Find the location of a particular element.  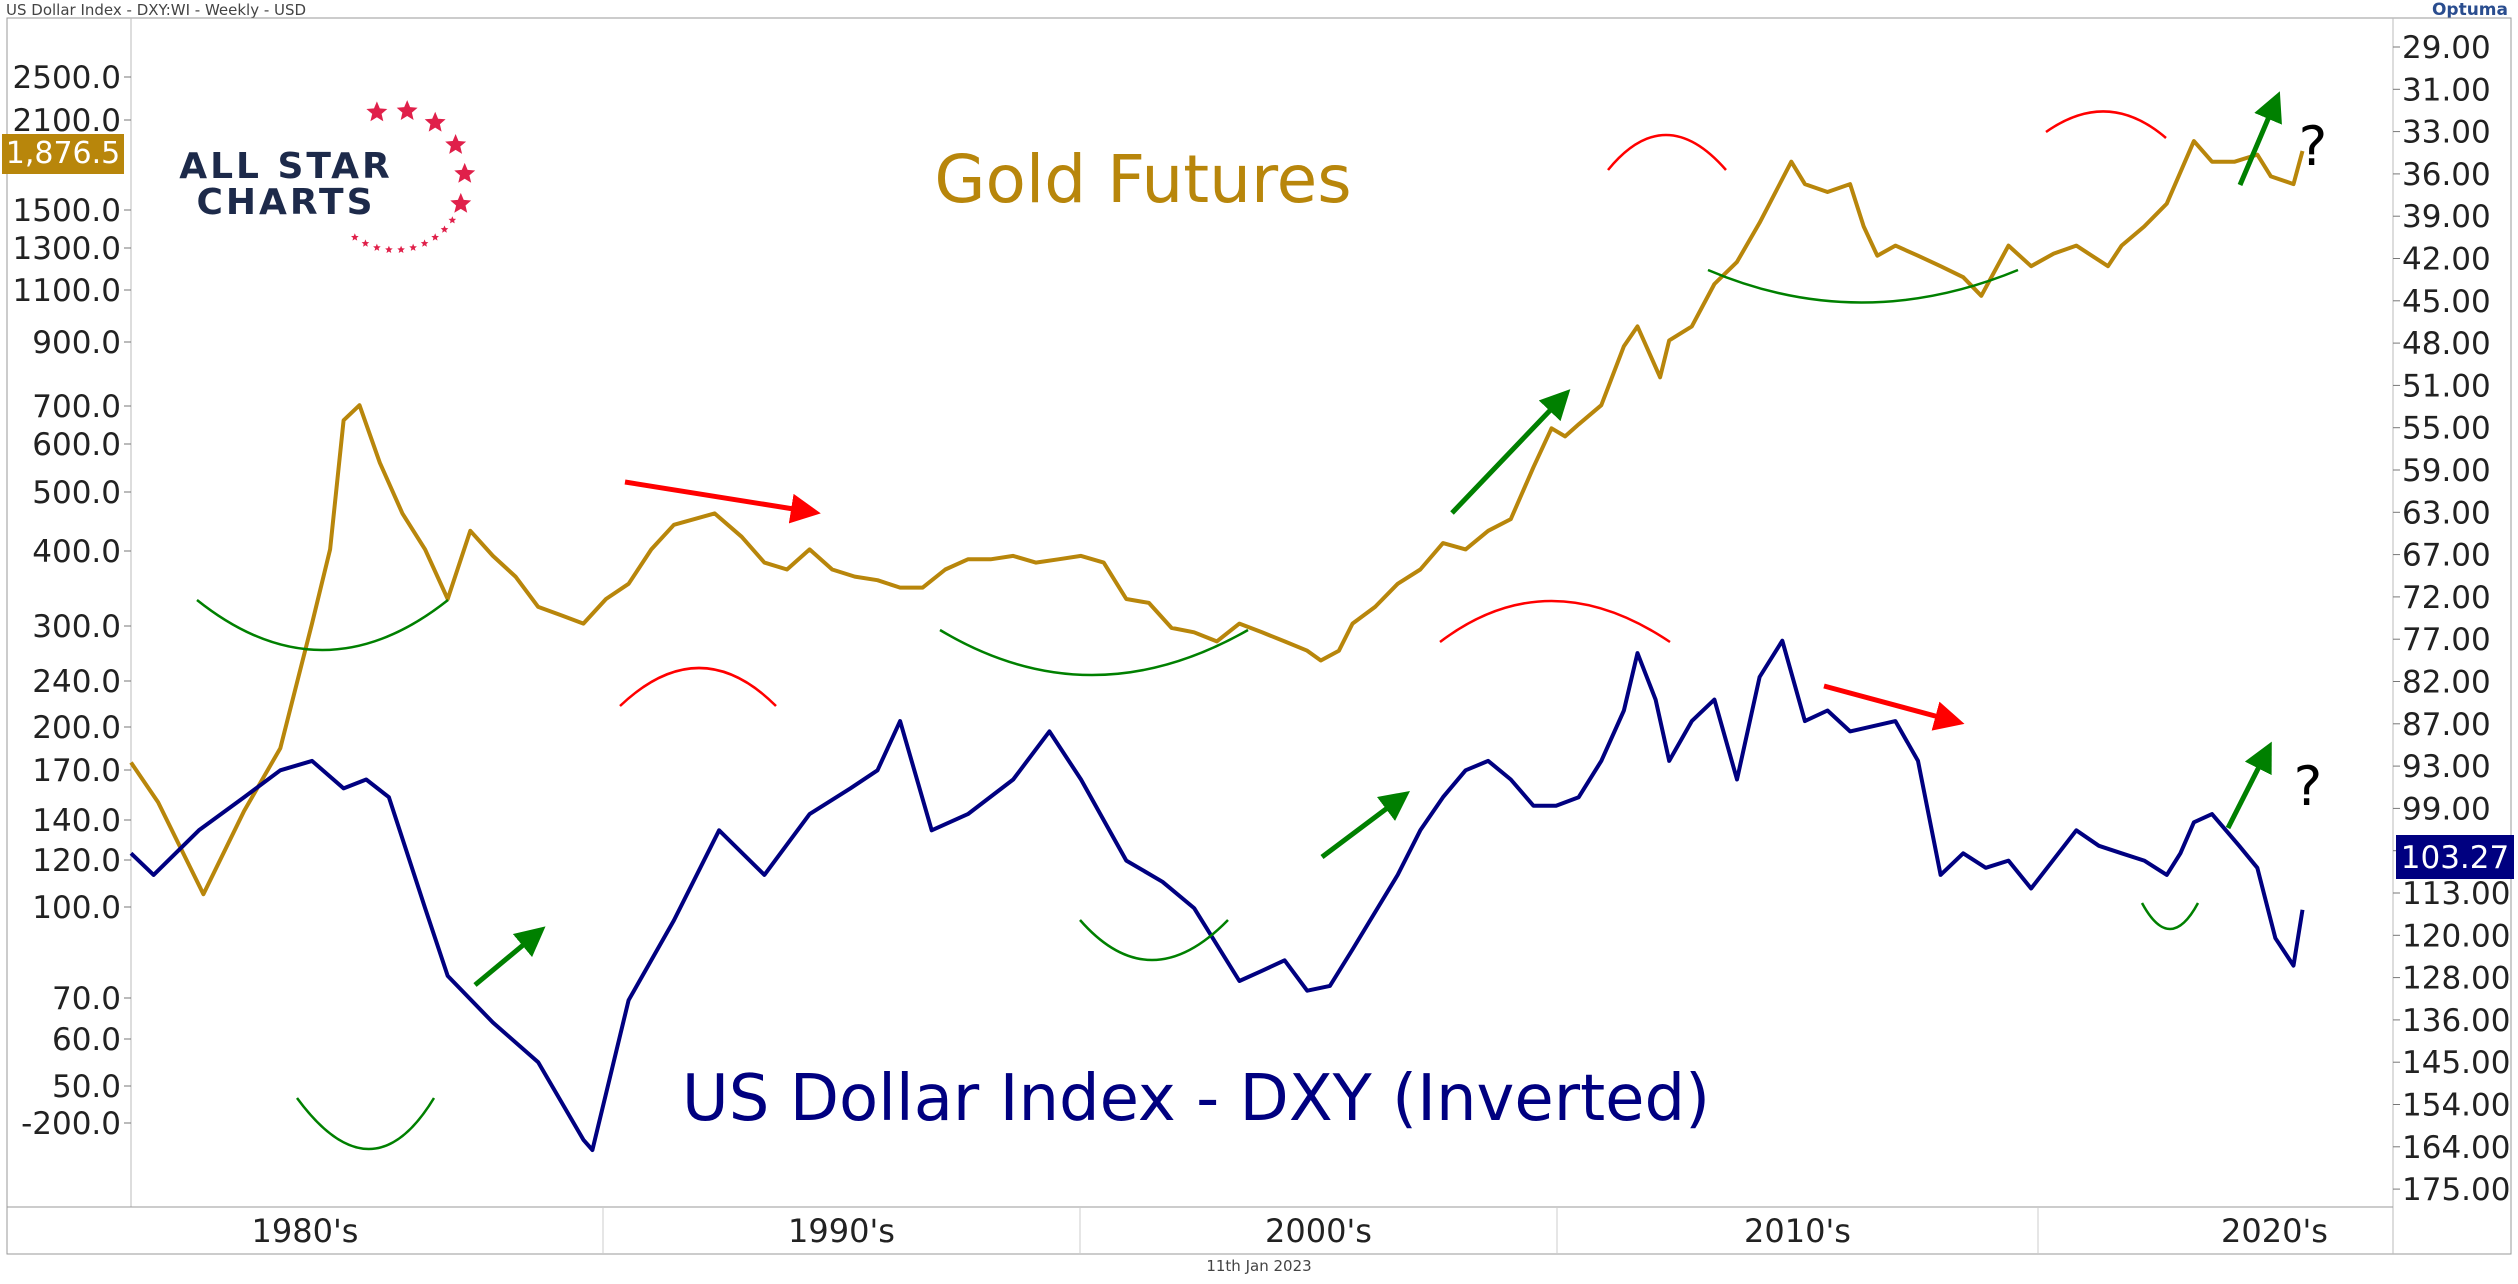

all-star-charts-logo: ALL STAR CHARTS is located at coordinates (327, 176).